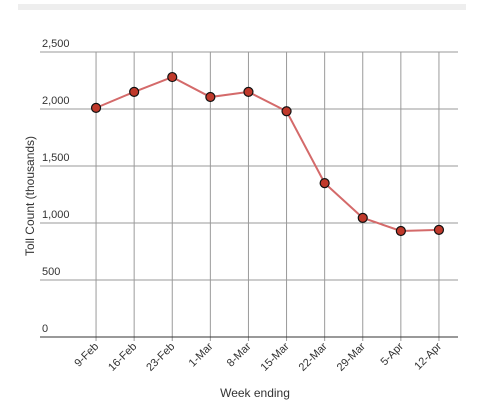 Image resolution: width=480 pixels, height=416 pixels. Describe the element at coordinates (201, 354) in the screenshot. I see `x-tick-label: 1-Mar` at that location.